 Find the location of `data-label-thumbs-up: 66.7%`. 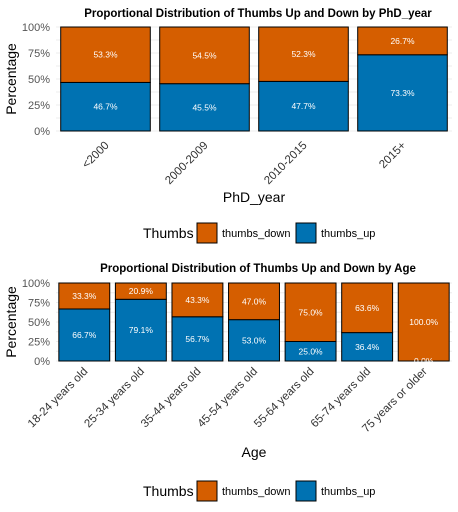

data-label-thumbs-up: 66.7% is located at coordinates (84, 335).